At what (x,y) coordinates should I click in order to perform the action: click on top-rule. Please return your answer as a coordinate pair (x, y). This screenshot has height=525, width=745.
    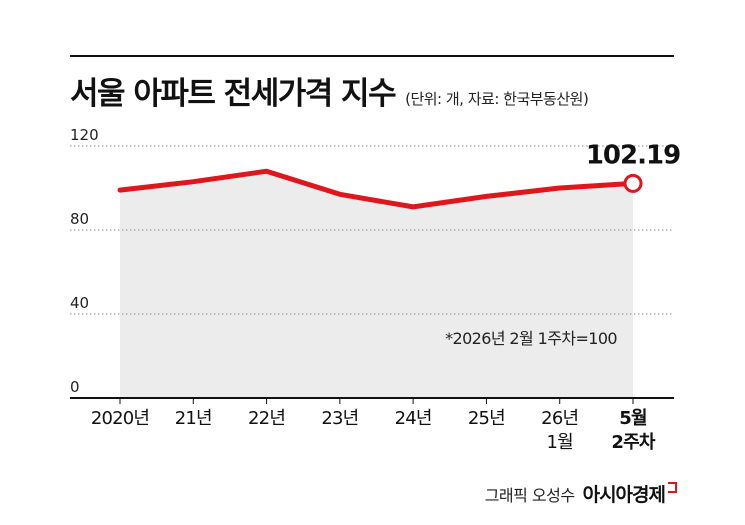
    Looking at the image, I should click on (372, 56).